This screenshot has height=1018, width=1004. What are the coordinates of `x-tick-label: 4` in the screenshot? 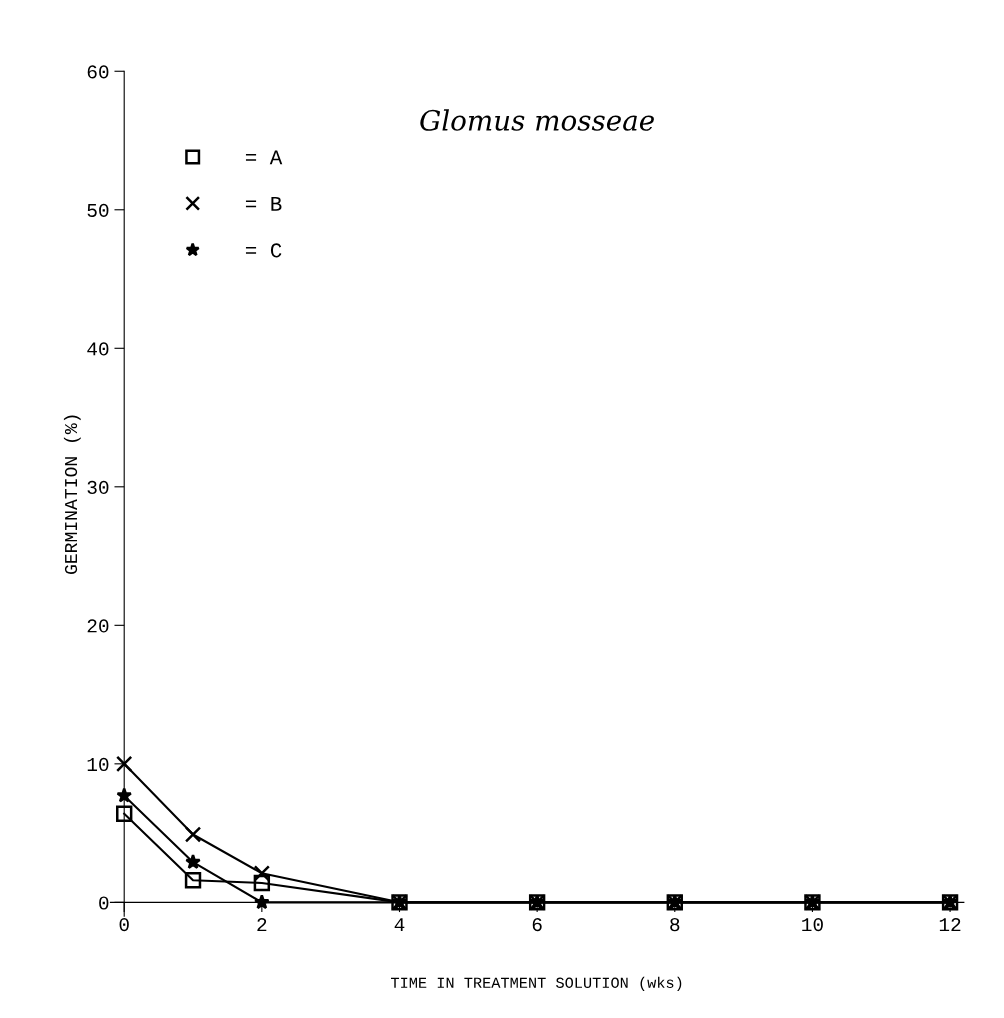 It's located at (399, 925).